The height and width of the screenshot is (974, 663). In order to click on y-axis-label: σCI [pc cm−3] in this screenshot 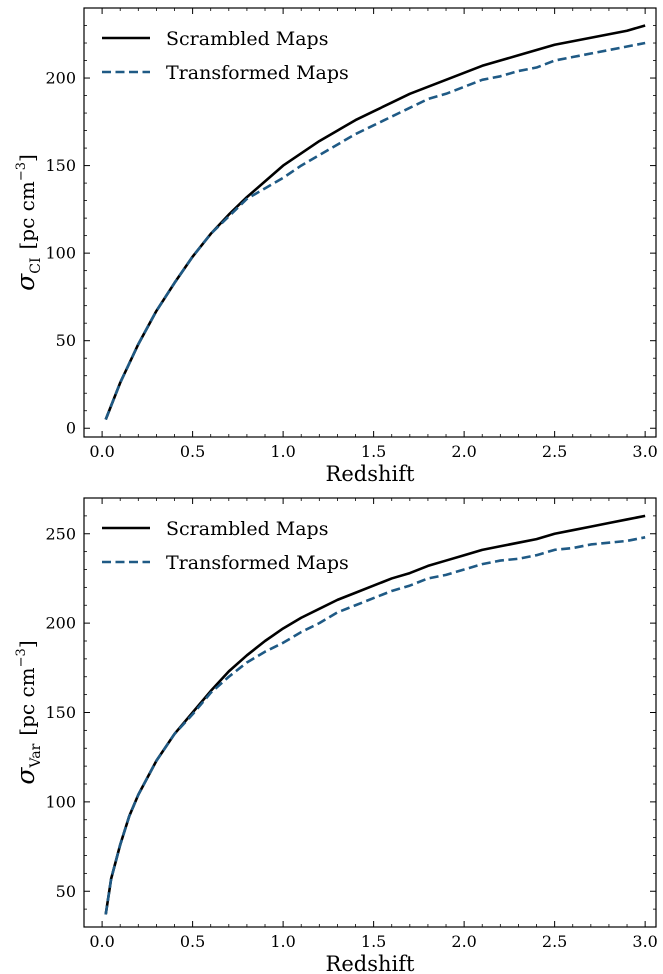, I will do `click(27, 222)`.